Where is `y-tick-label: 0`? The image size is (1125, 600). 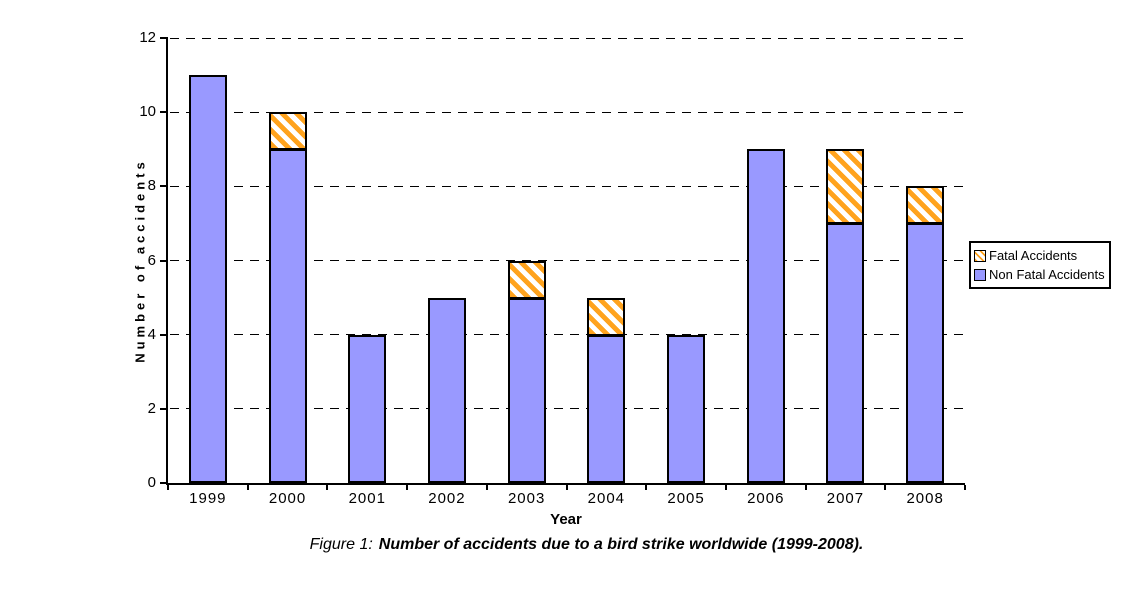
y-tick-label: 0 is located at coordinates (151, 482).